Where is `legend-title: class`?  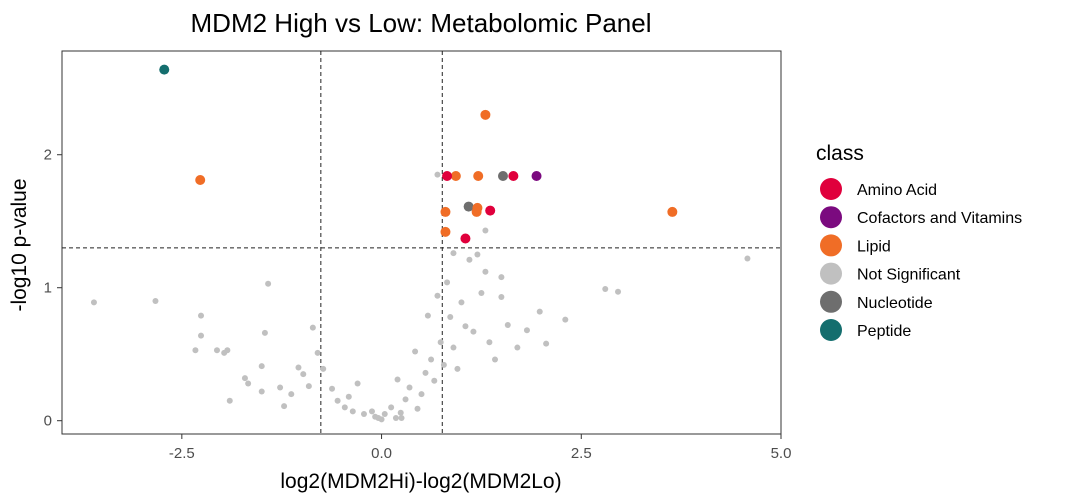
legend-title: class is located at coordinates (840, 153).